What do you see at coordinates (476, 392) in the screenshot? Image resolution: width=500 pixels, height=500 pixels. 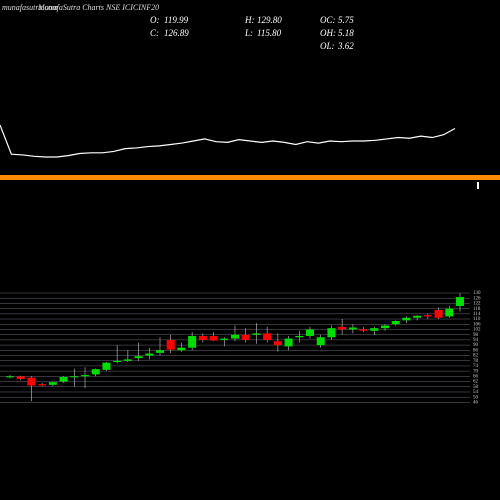 I see `y-tick-label: 54` at bounding box center [476, 392].